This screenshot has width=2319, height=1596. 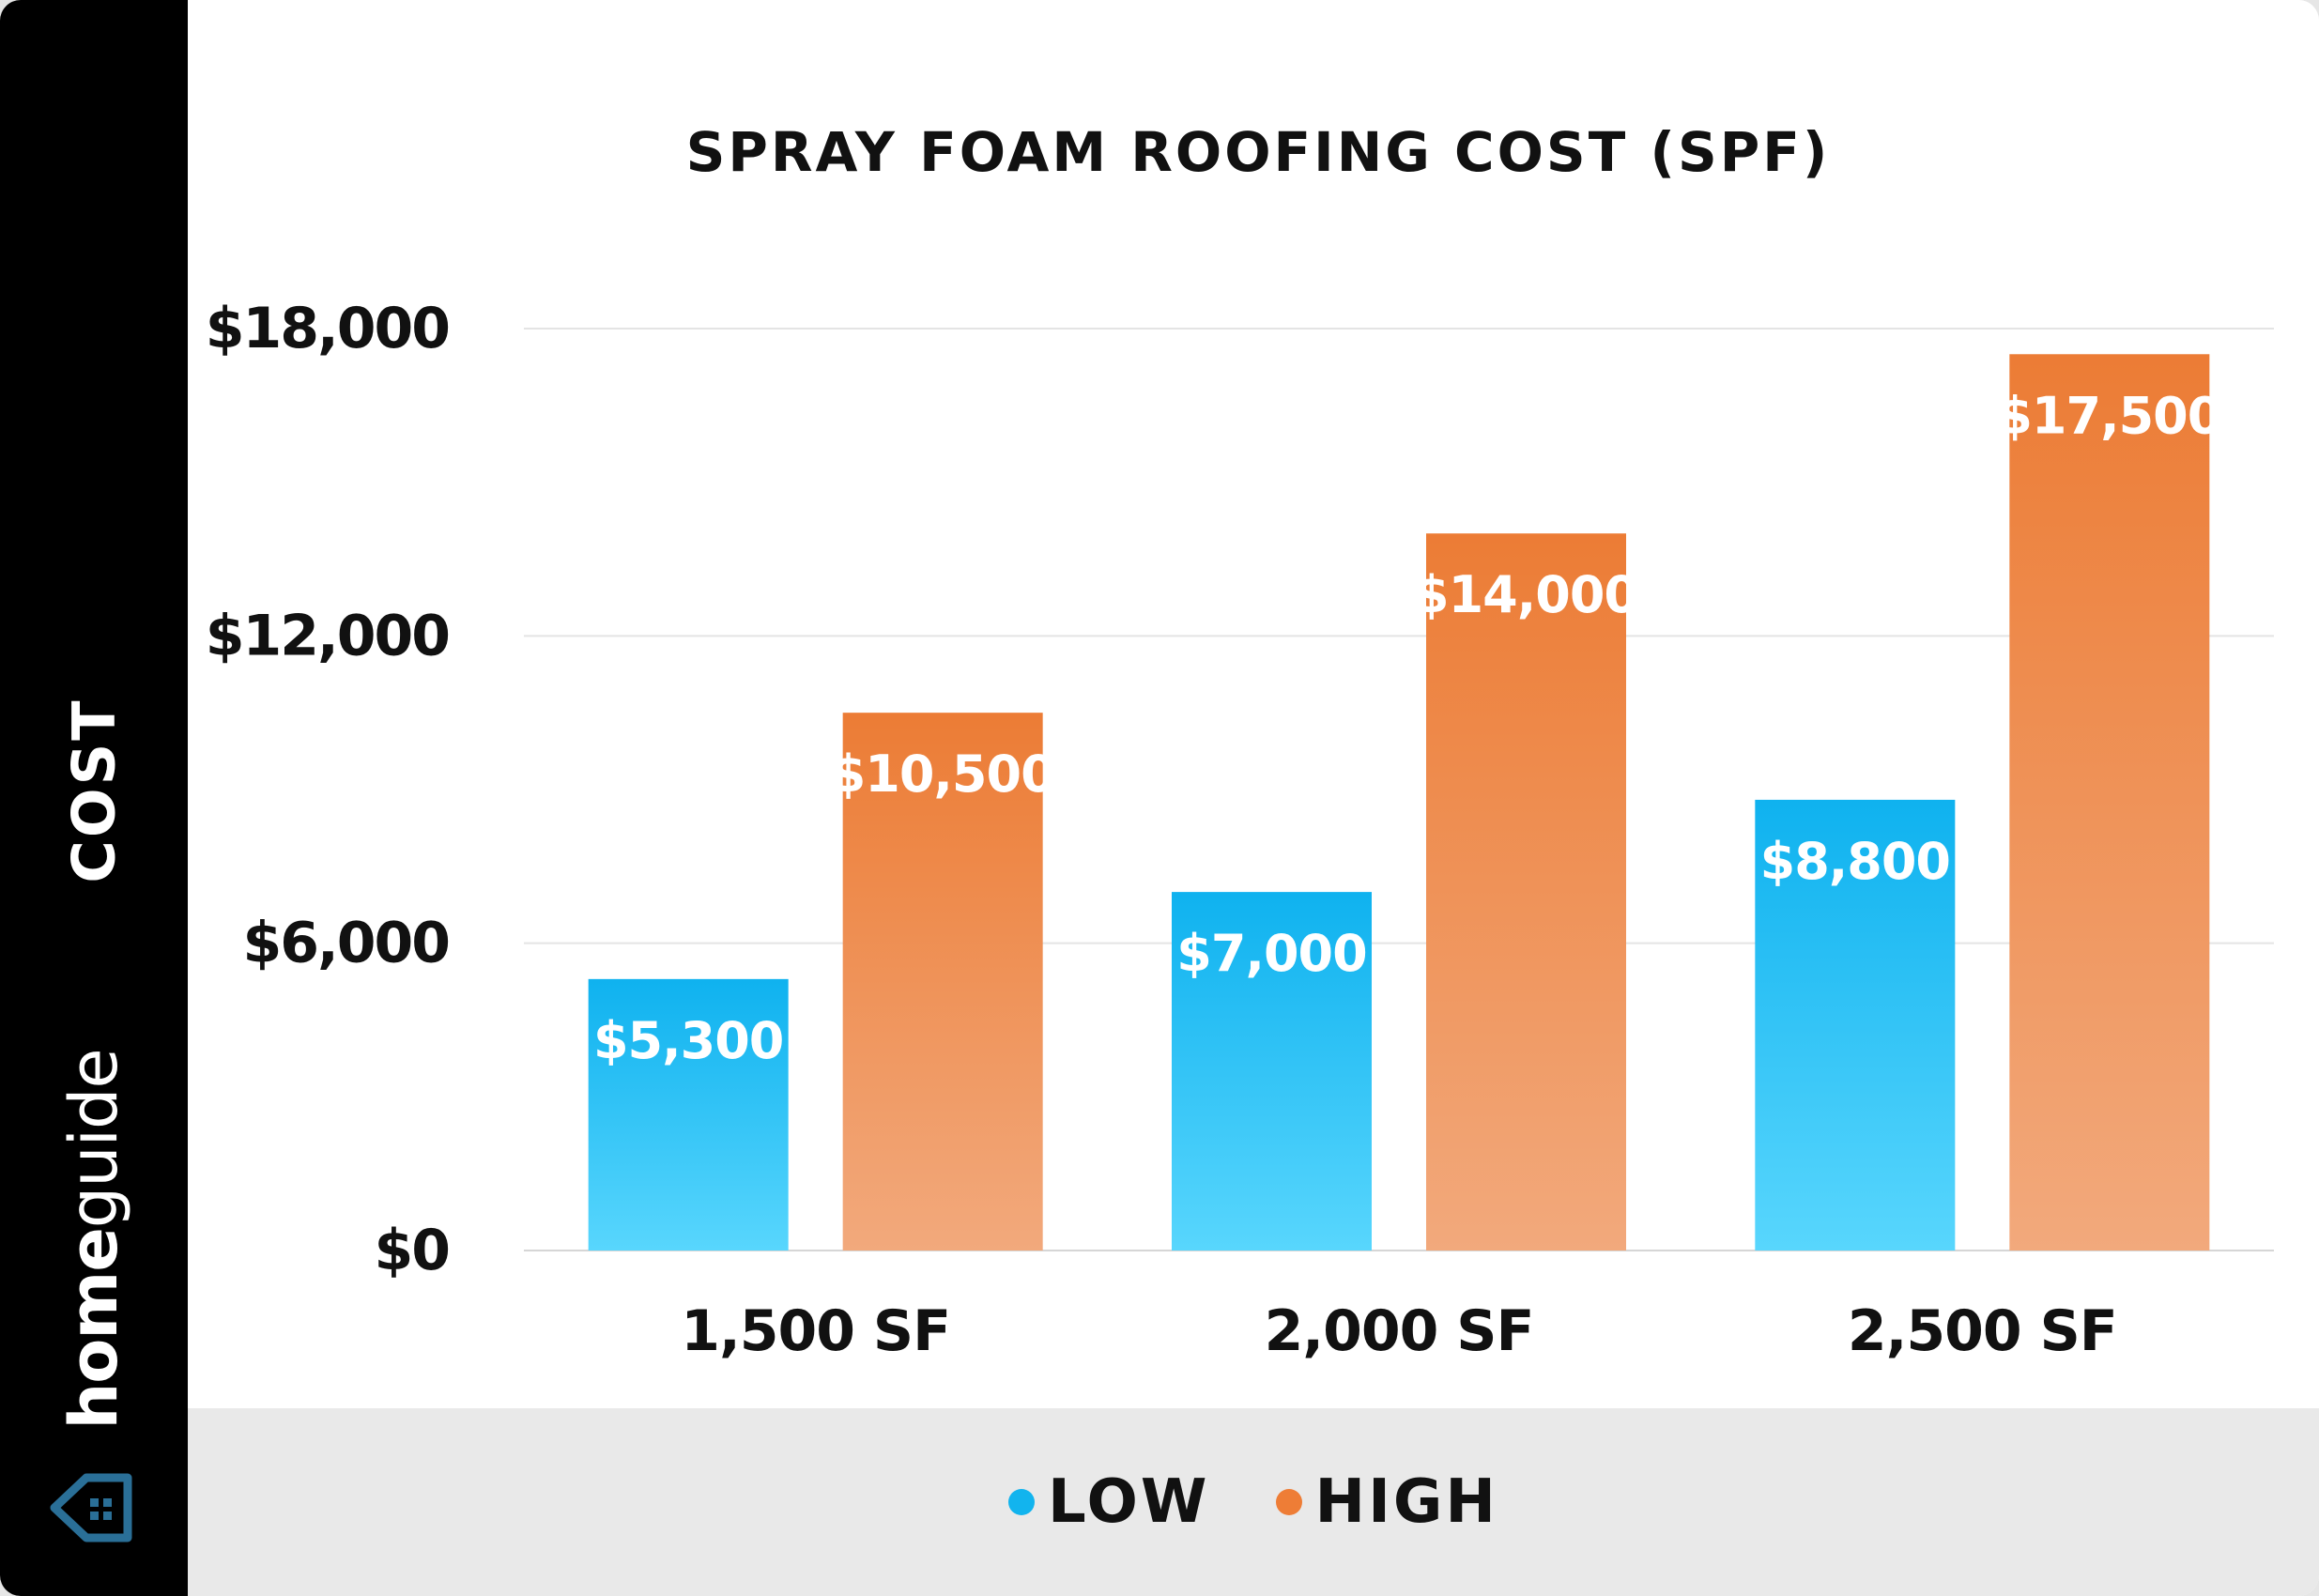 I want to click on chart-title: SPRAY FOAM ROOFING COST (SPF), so click(x=1258, y=152).